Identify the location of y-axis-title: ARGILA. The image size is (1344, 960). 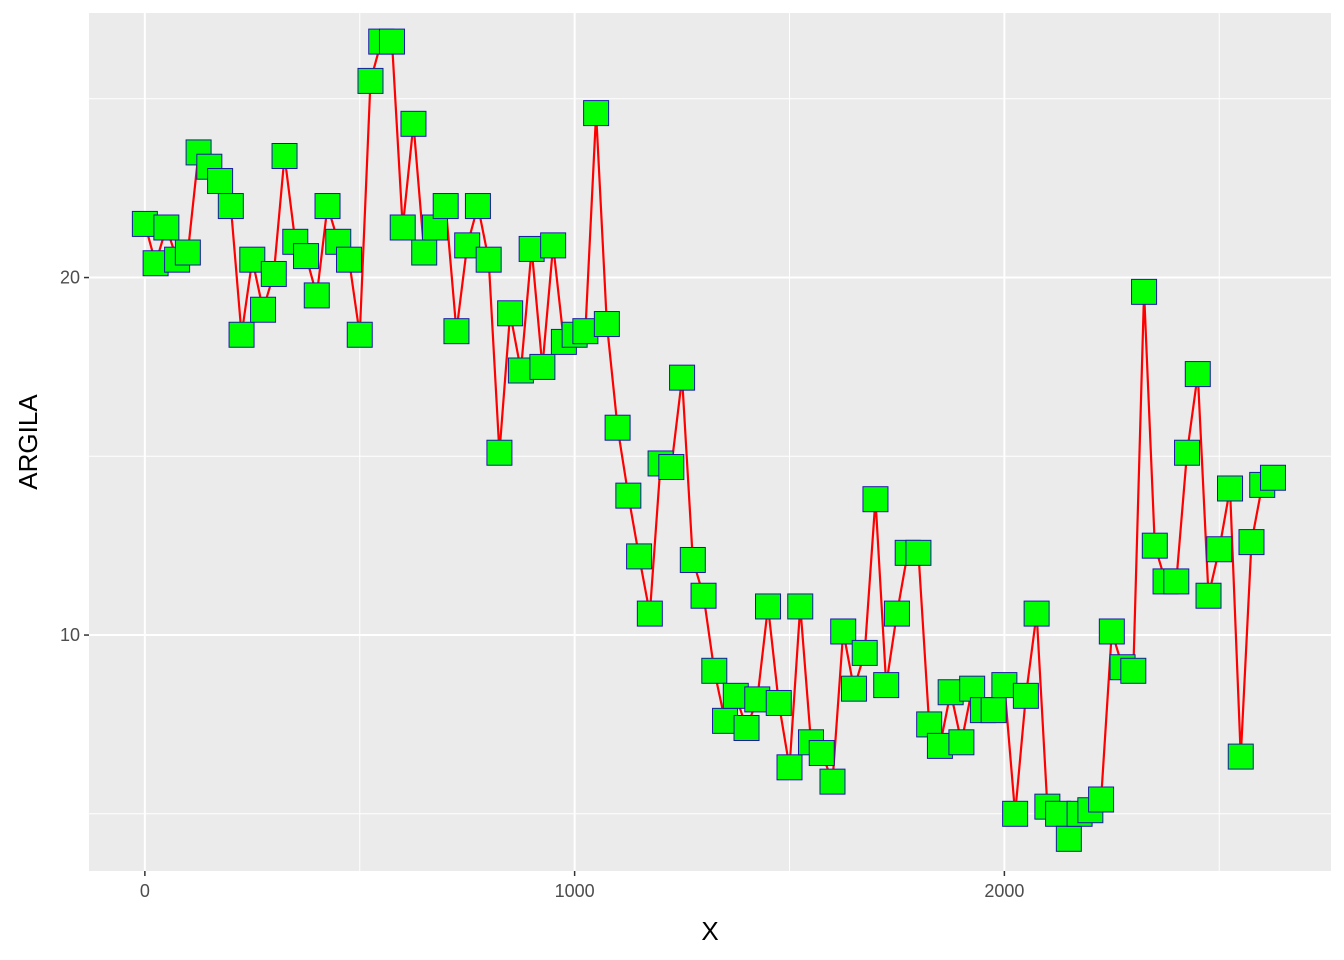
(28, 442).